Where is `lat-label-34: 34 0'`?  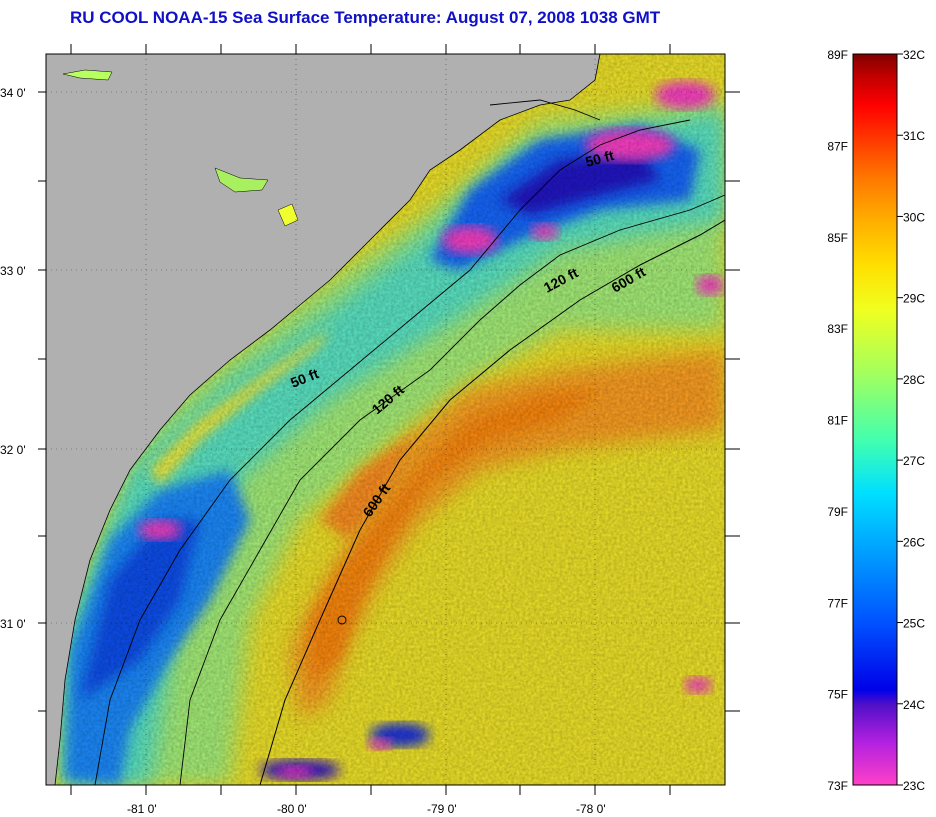
lat-label-34: 34 0' is located at coordinates (13, 93).